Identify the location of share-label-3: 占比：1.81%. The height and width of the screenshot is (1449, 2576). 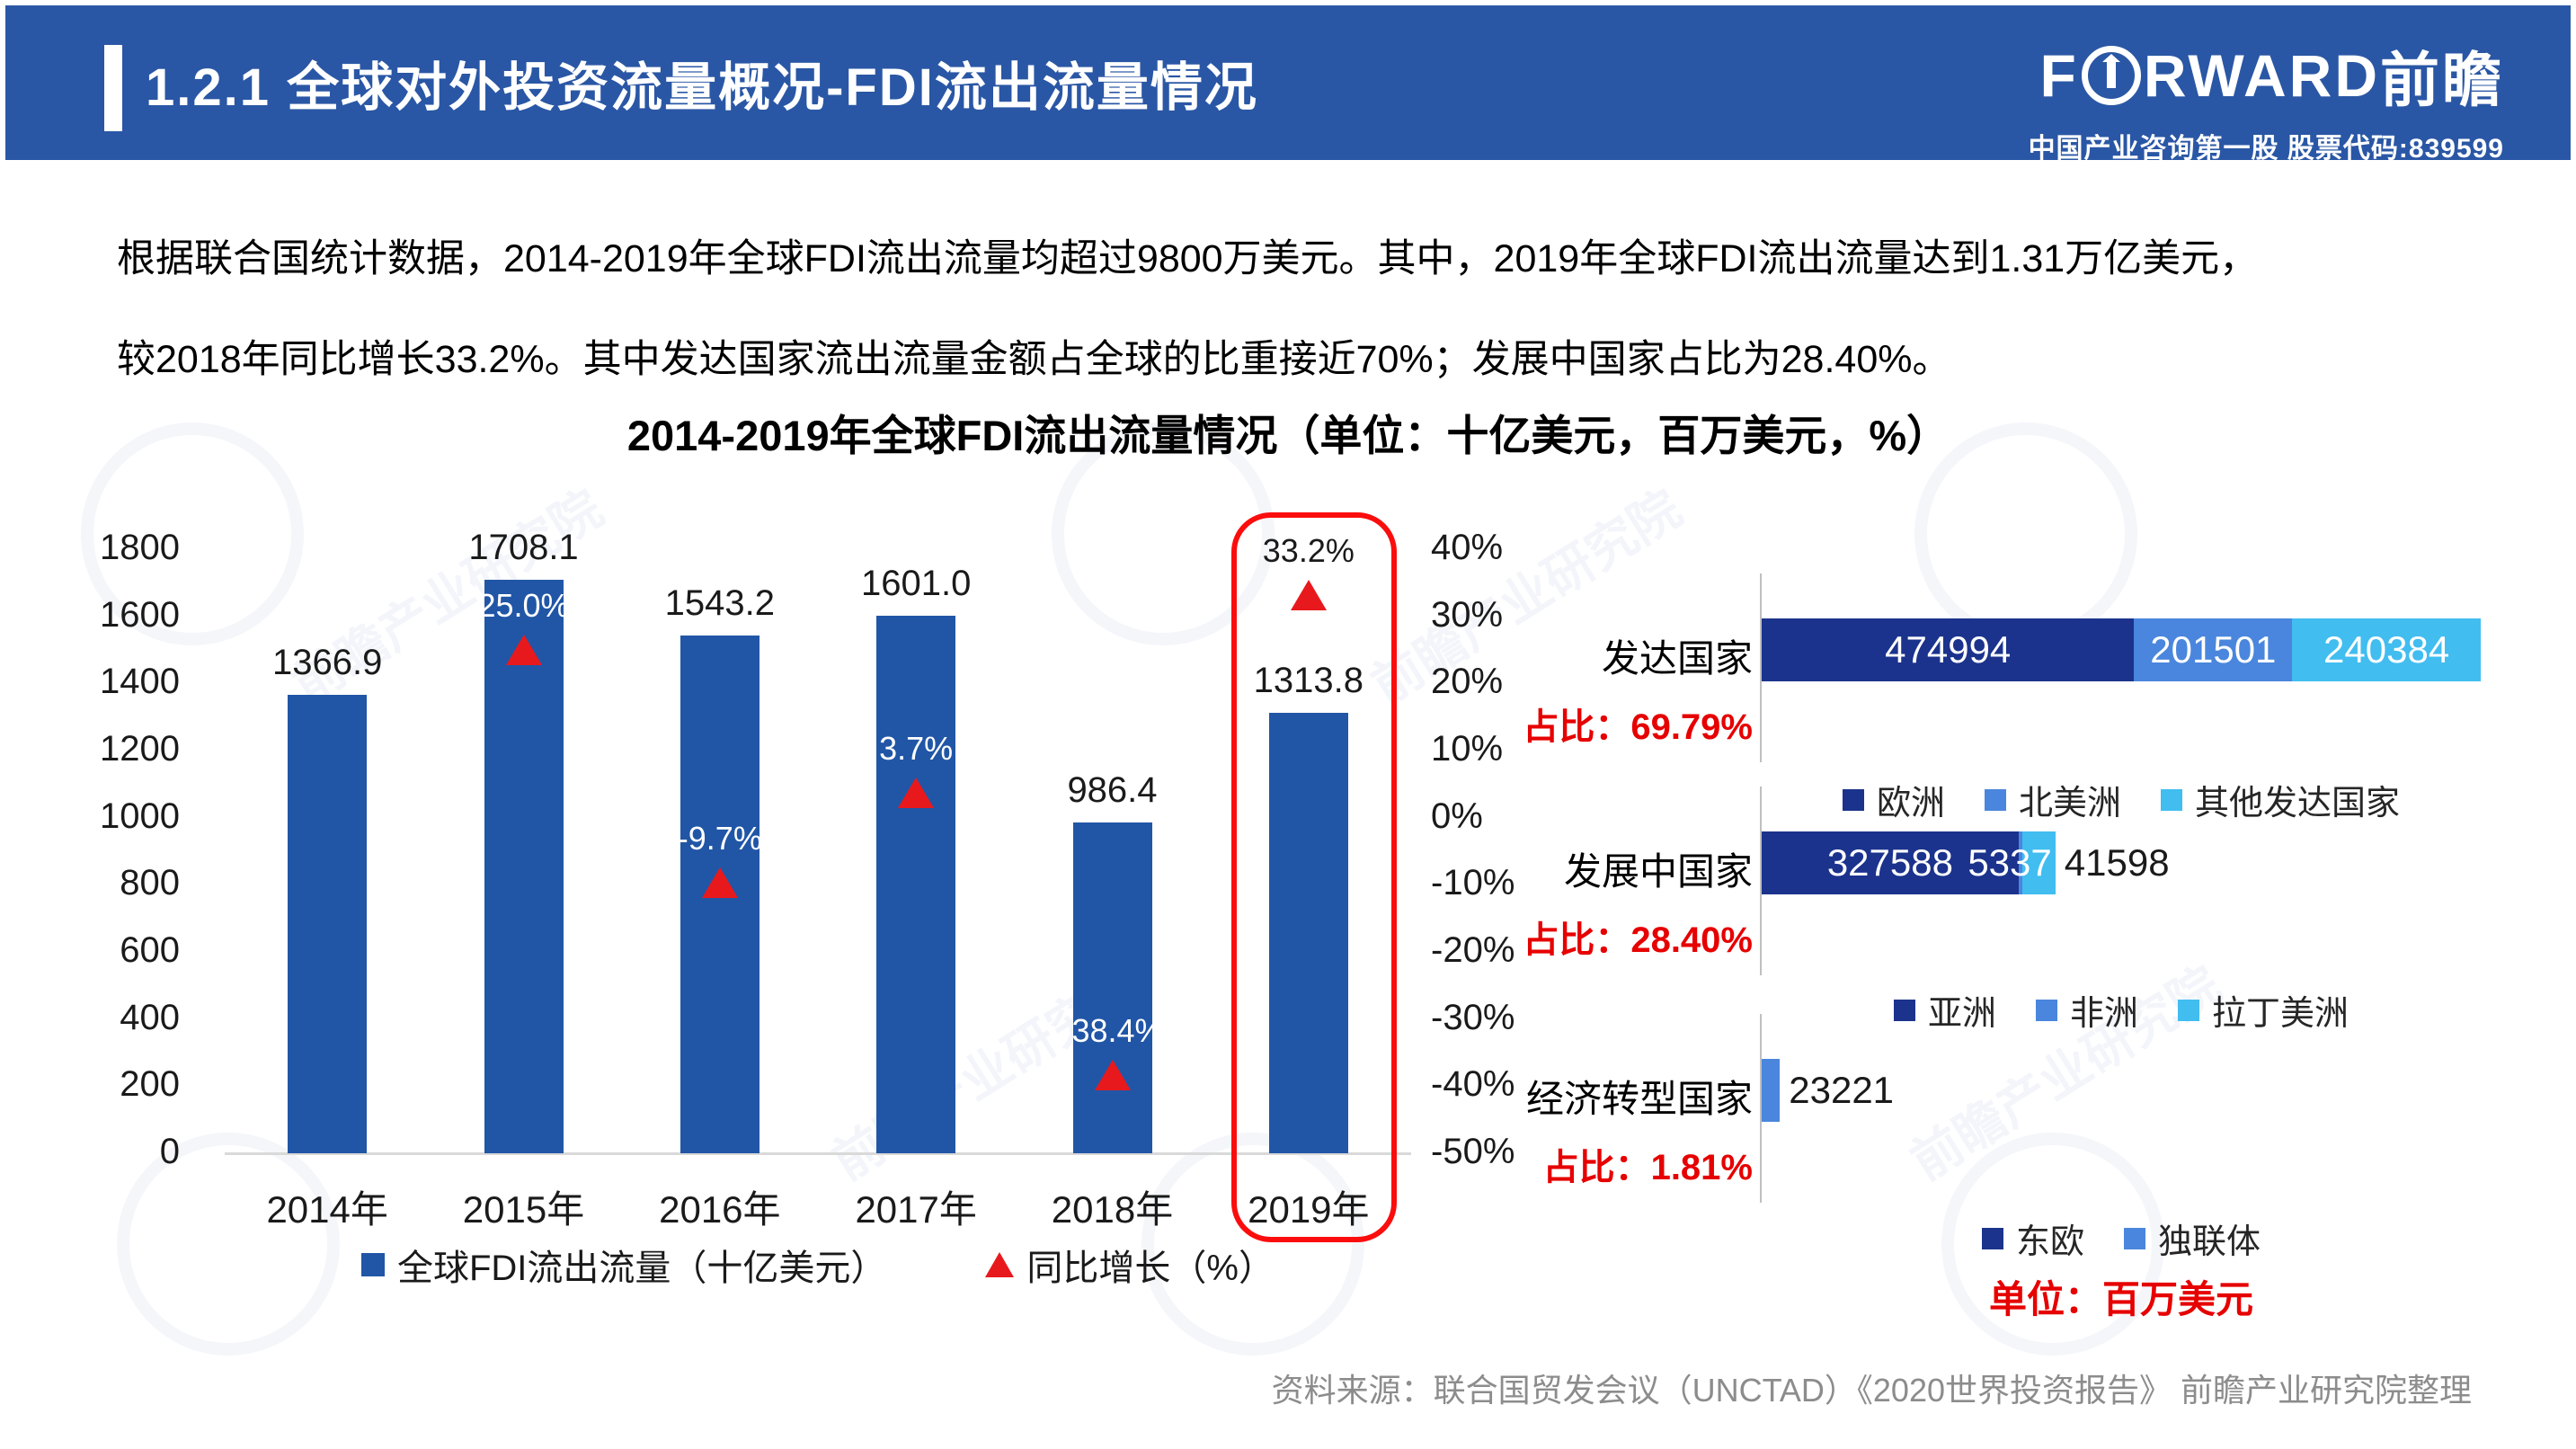
(1647, 1167).